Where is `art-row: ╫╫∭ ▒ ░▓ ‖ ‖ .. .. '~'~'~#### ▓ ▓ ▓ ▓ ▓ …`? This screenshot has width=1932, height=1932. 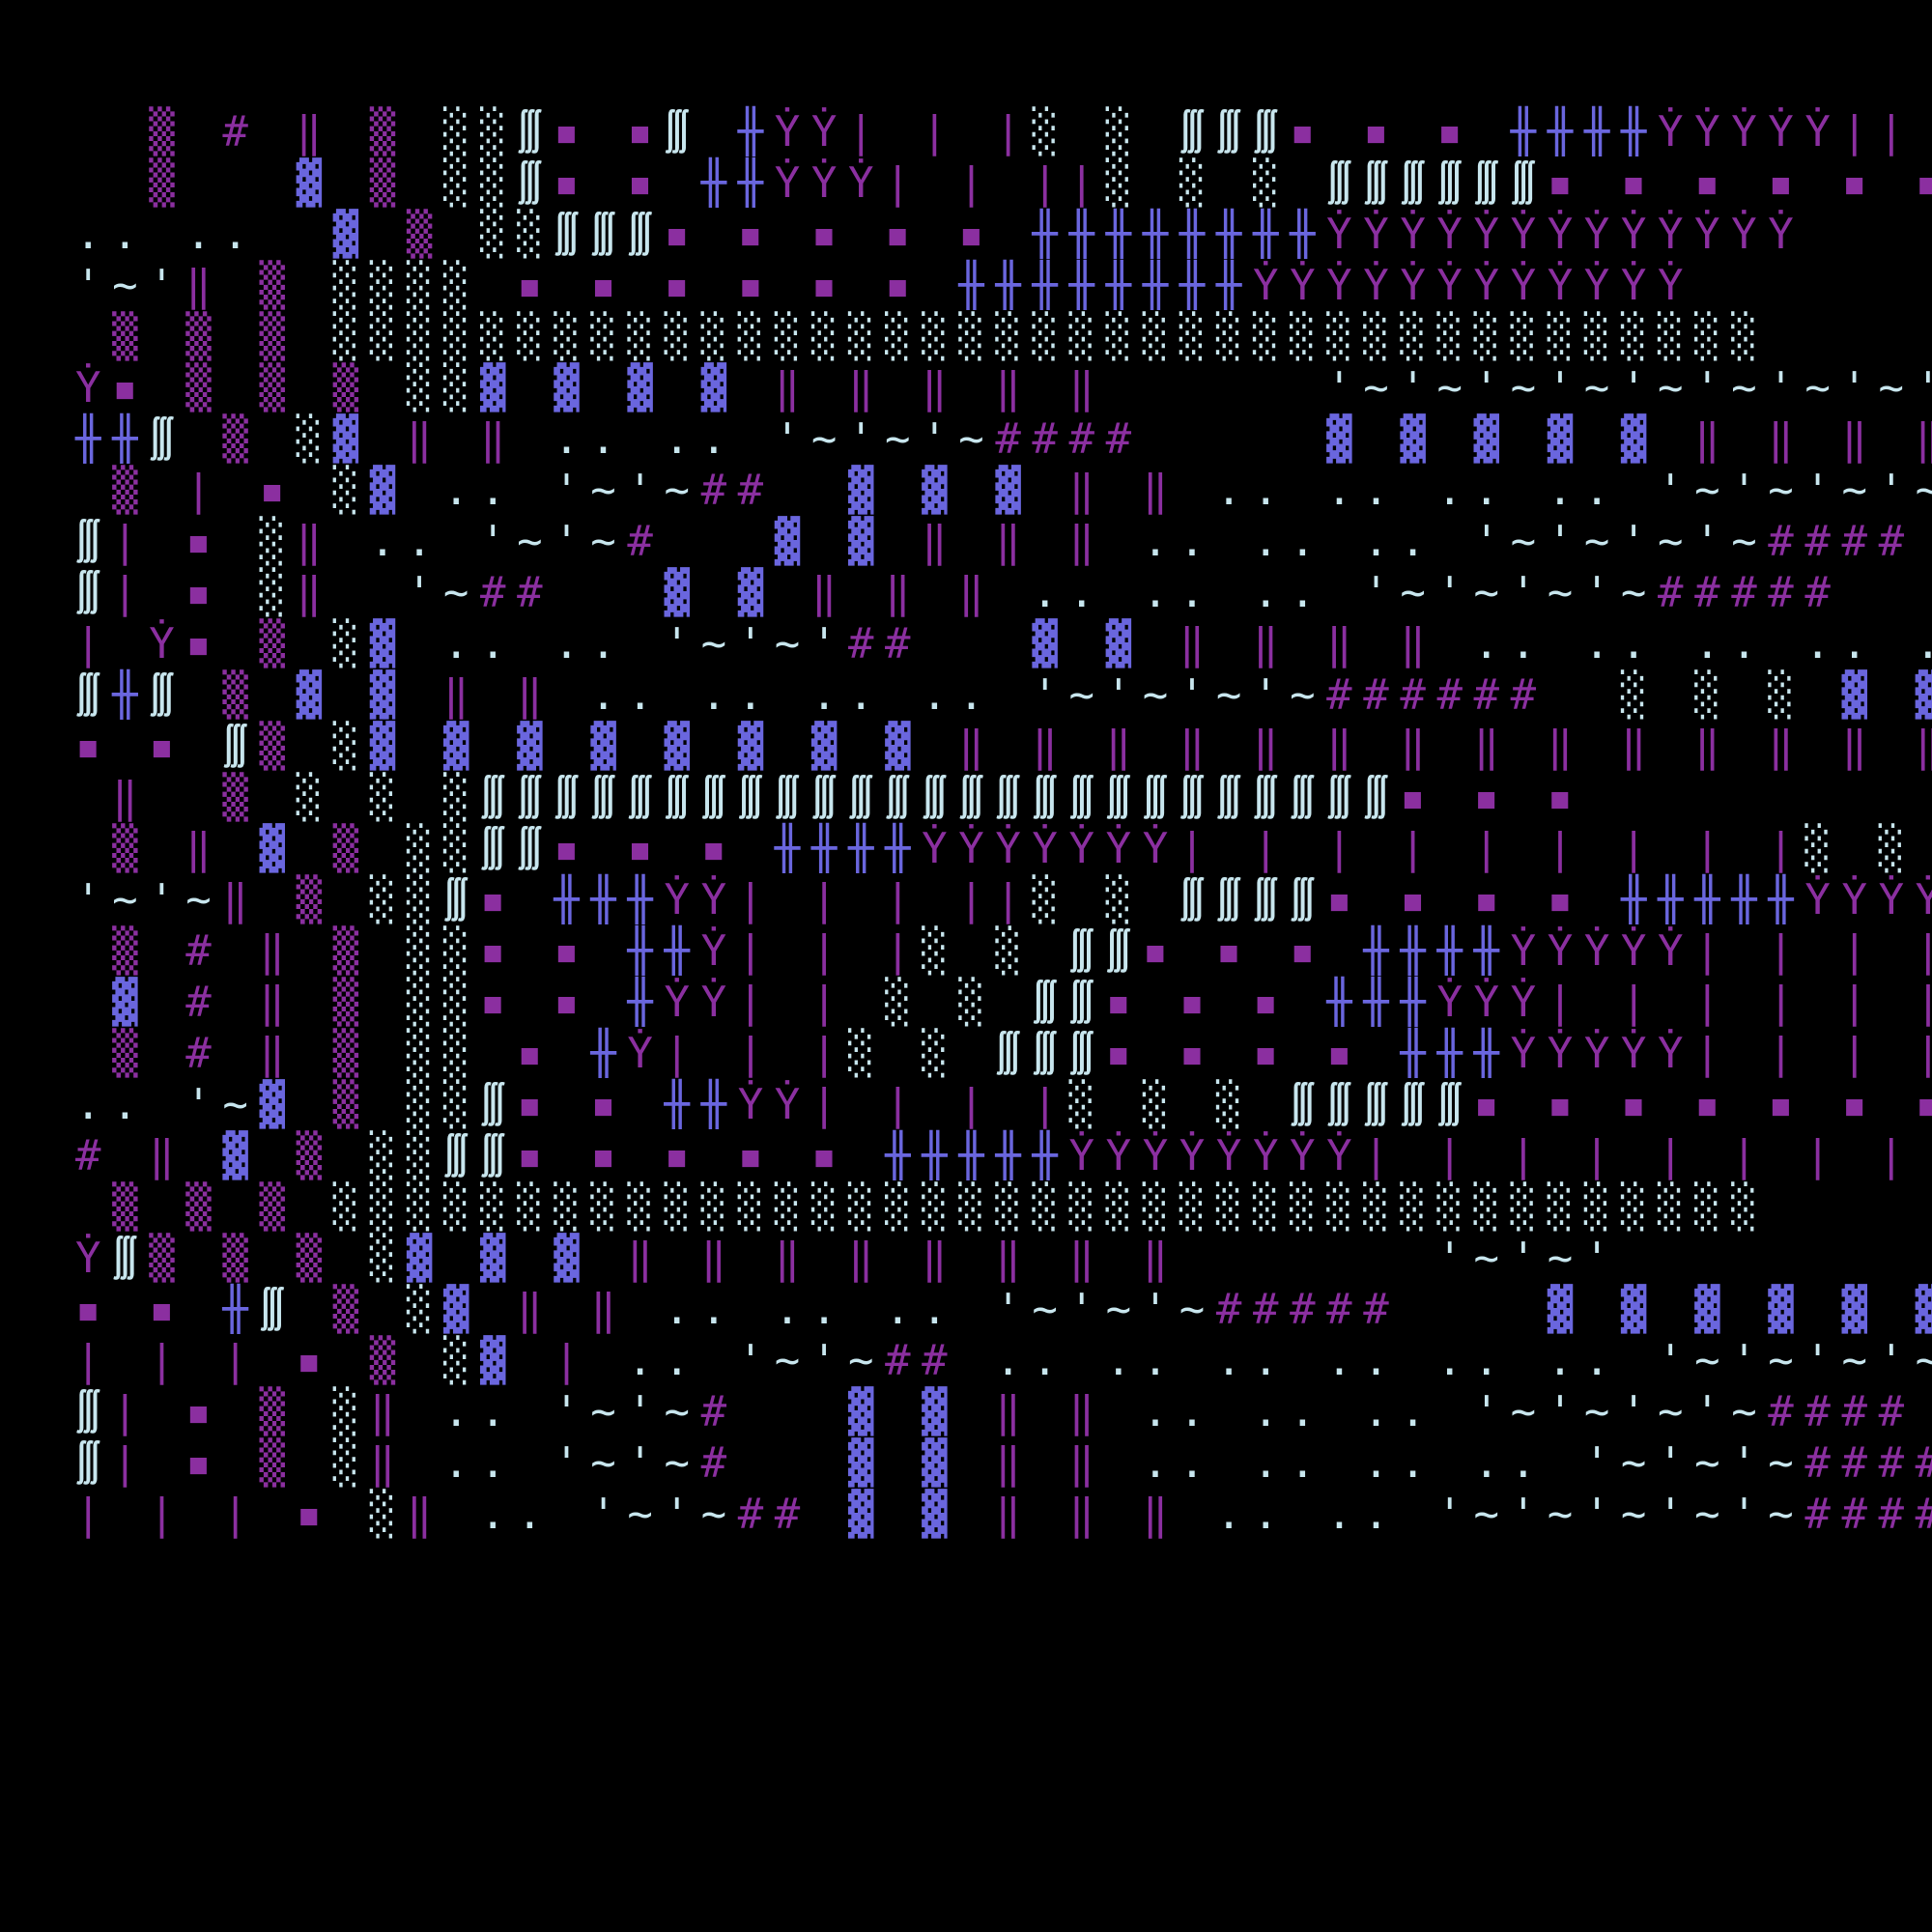
art-row: ╫╫∭ ▒ ░▓ ‖ ‖ .. .. '~'~'~#### ▓ ▓ ▓ ▓ ▓ … is located at coordinates (1003, 439).